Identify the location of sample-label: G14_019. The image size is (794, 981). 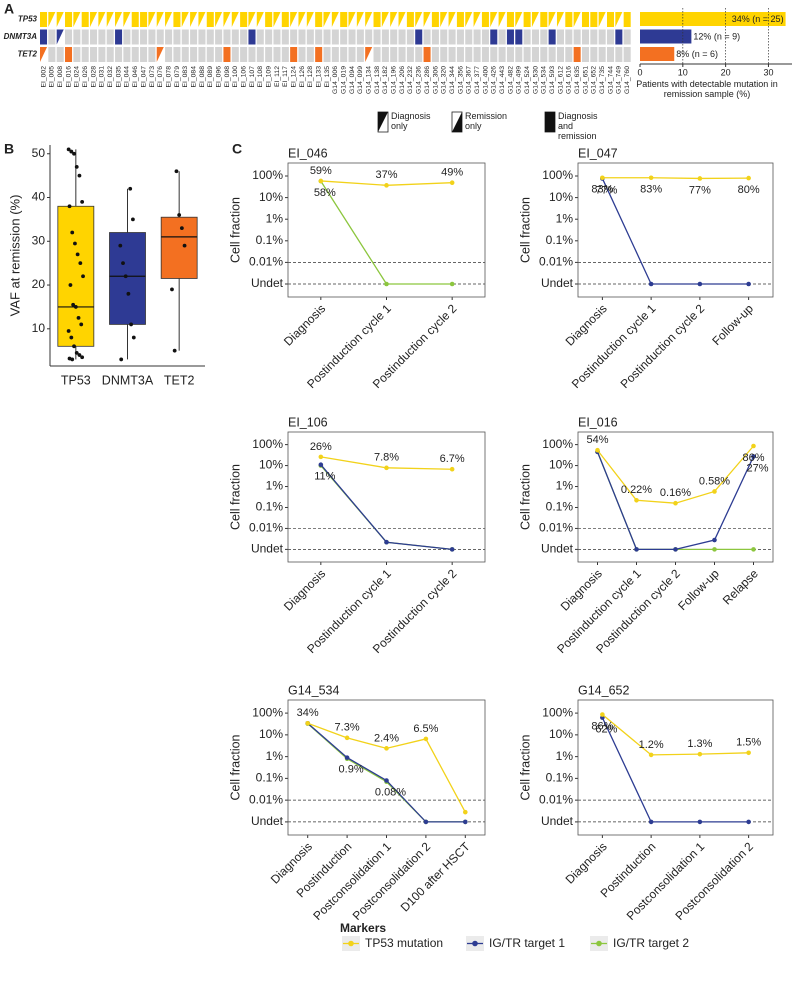
(344, 80).